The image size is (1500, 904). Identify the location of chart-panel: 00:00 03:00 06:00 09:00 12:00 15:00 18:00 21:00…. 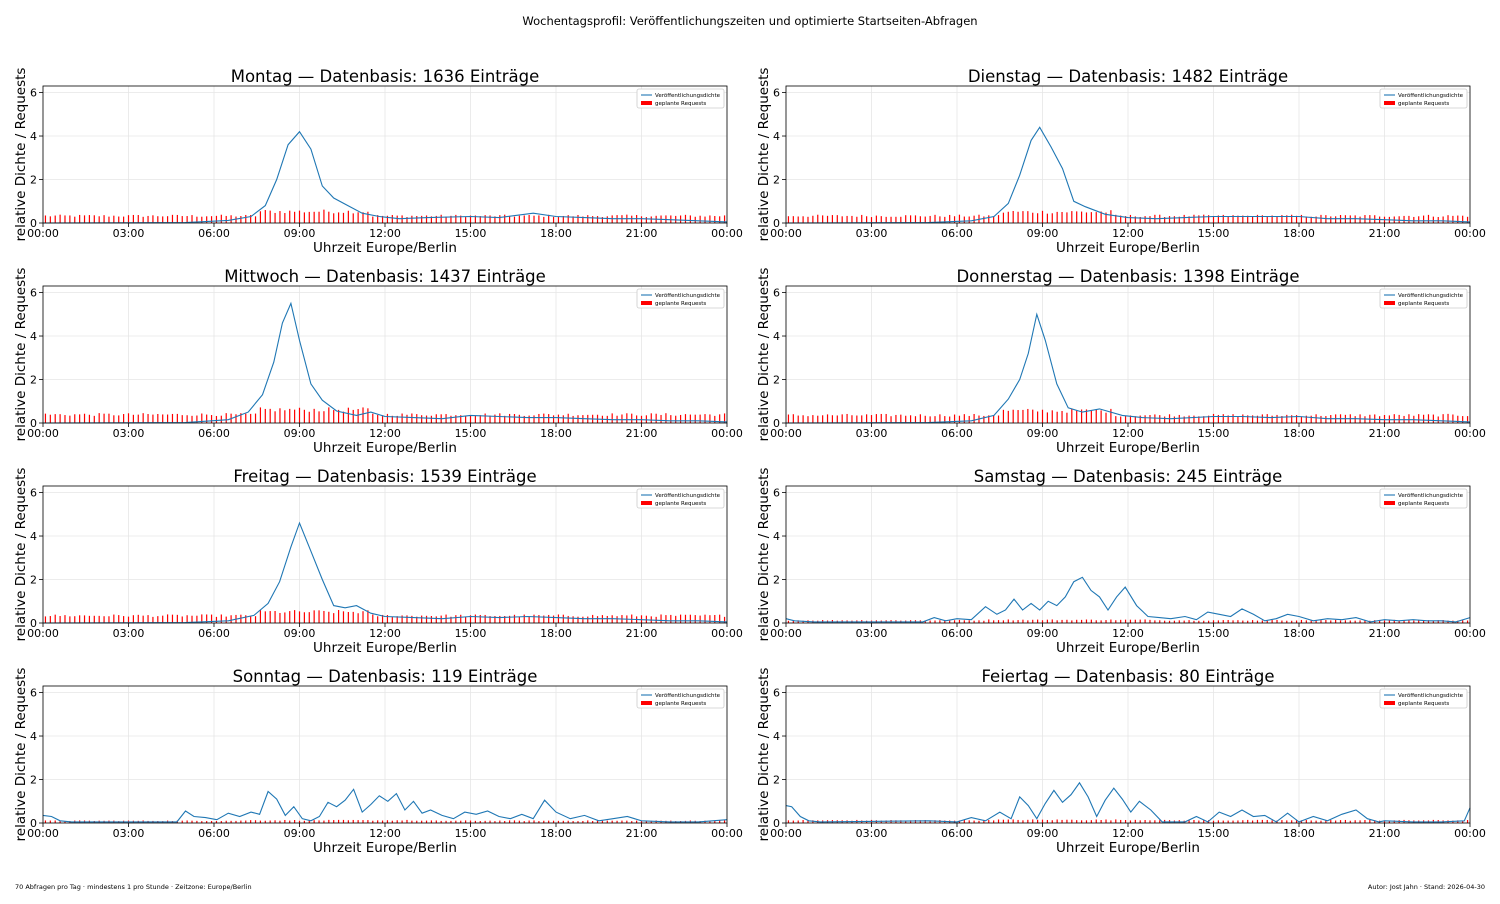
(378, 761).